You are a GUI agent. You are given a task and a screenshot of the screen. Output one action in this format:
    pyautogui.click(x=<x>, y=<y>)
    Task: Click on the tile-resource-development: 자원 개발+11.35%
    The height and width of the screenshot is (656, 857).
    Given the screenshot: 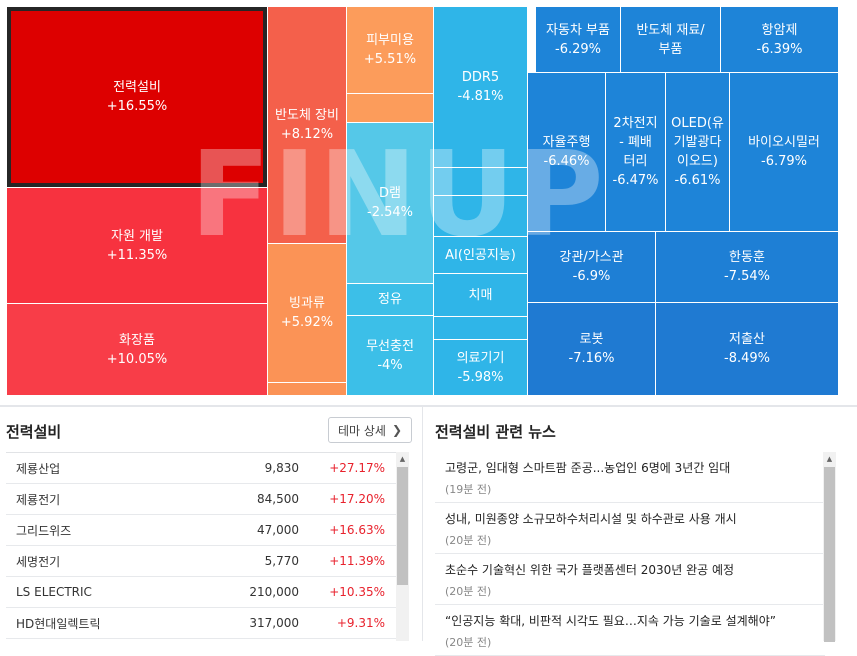 What is the action you would take?
    pyautogui.click(x=137, y=245)
    